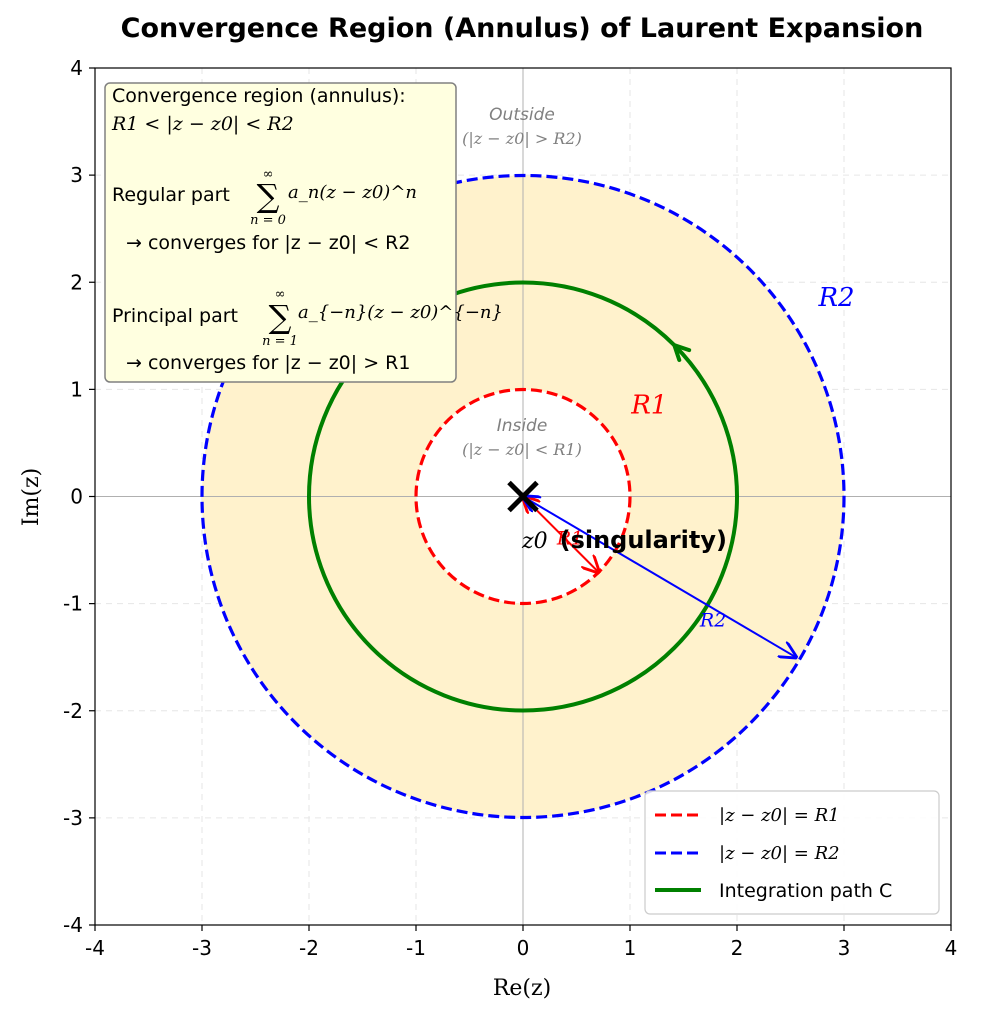 The width and height of the screenshot is (1002, 1018). What do you see at coordinates (280, 341) in the screenshot?
I see `principal-sum-bottom: n = 1` at bounding box center [280, 341].